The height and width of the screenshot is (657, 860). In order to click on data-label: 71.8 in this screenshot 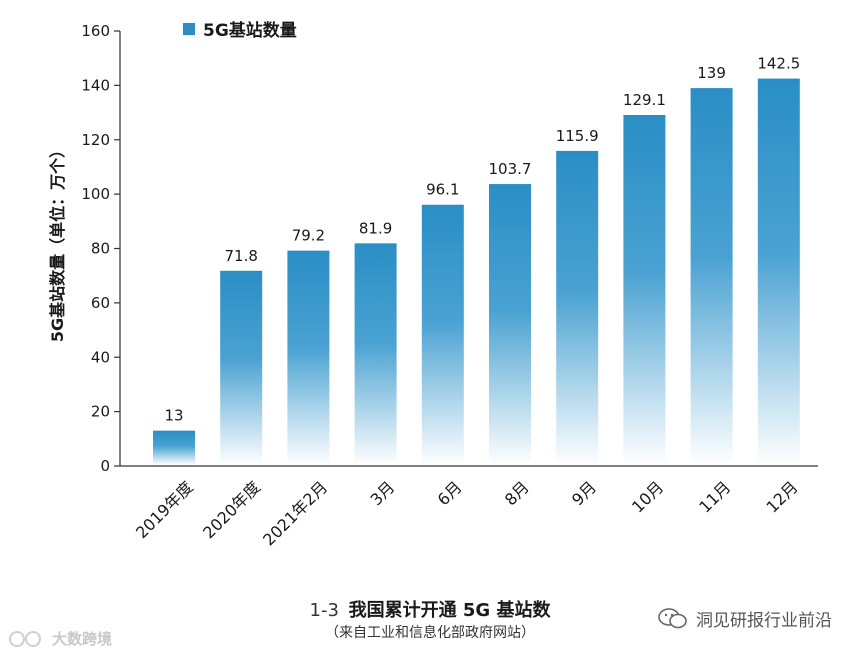, I will do `click(240, 256)`.